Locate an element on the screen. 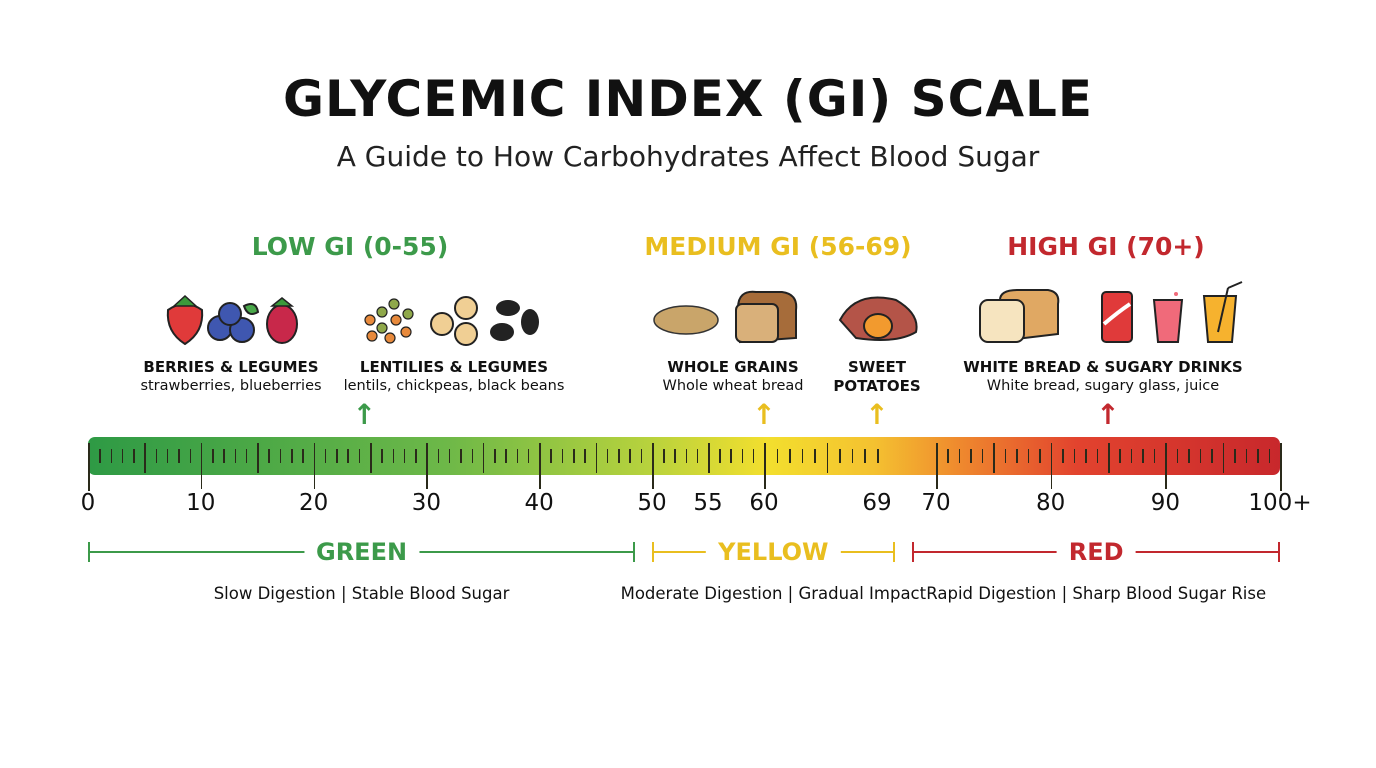 The height and width of the screenshot is (768, 1376). zone-description: Slow Digestion | Stable Blood Sugar is located at coordinates (361, 593).